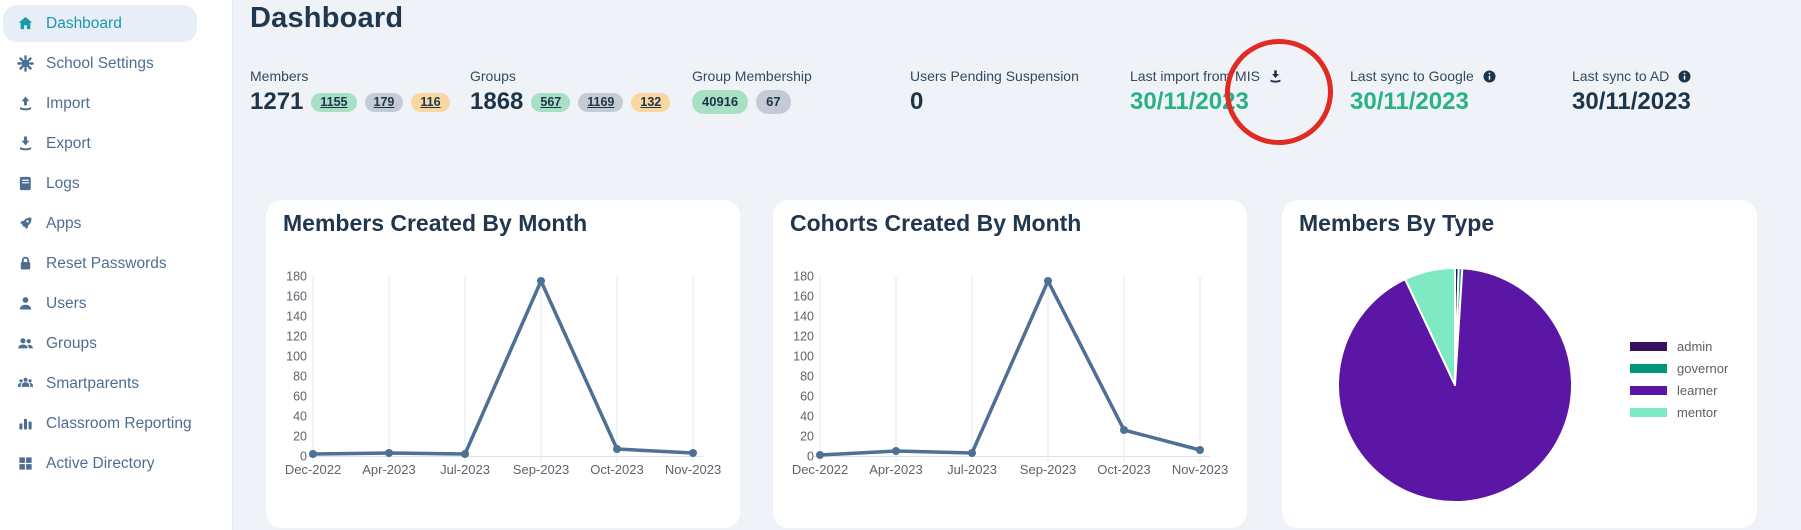  What do you see at coordinates (752, 91) in the screenshot?
I see `stat-group-membership: Group Membership 40916 67` at bounding box center [752, 91].